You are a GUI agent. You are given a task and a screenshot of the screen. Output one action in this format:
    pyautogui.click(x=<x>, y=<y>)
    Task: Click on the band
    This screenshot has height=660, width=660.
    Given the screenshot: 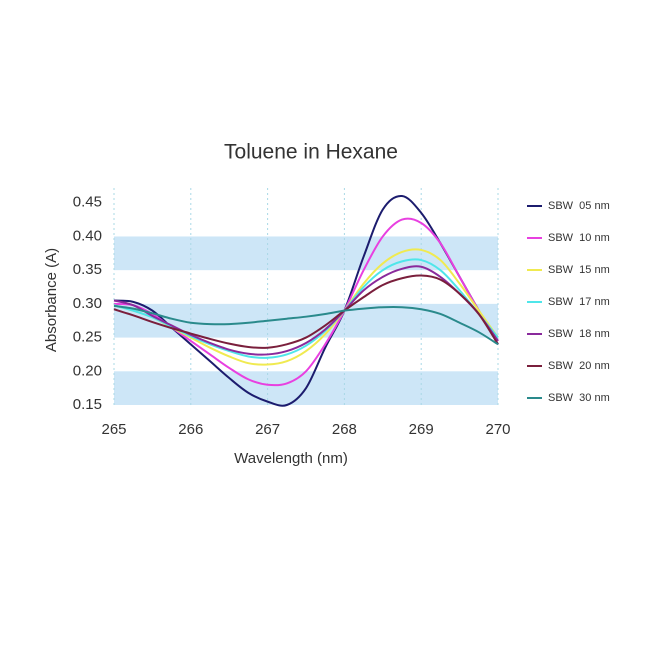 What is the action you would take?
    pyautogui.click(x=306, y=320)
    